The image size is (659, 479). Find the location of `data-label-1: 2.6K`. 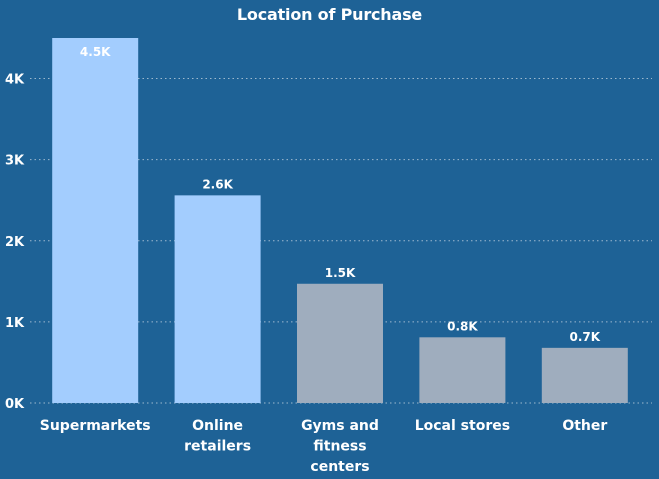

data-label-1: 2.6K is located at coordinates (217, 184).